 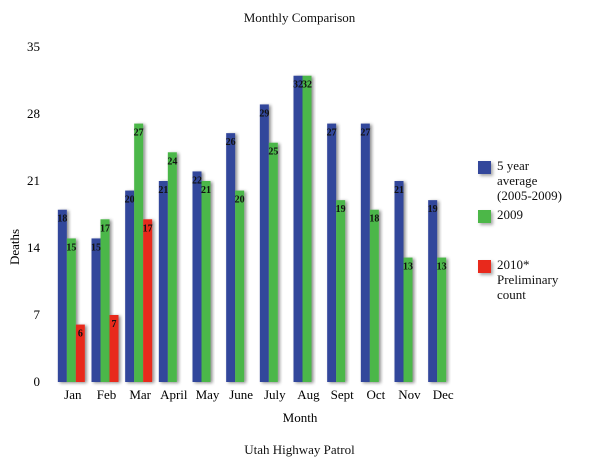 What do you see at coordinates (114, 324) in the screenshot?
I see `bar-value-label: 7` at bounding box center [114, 324].